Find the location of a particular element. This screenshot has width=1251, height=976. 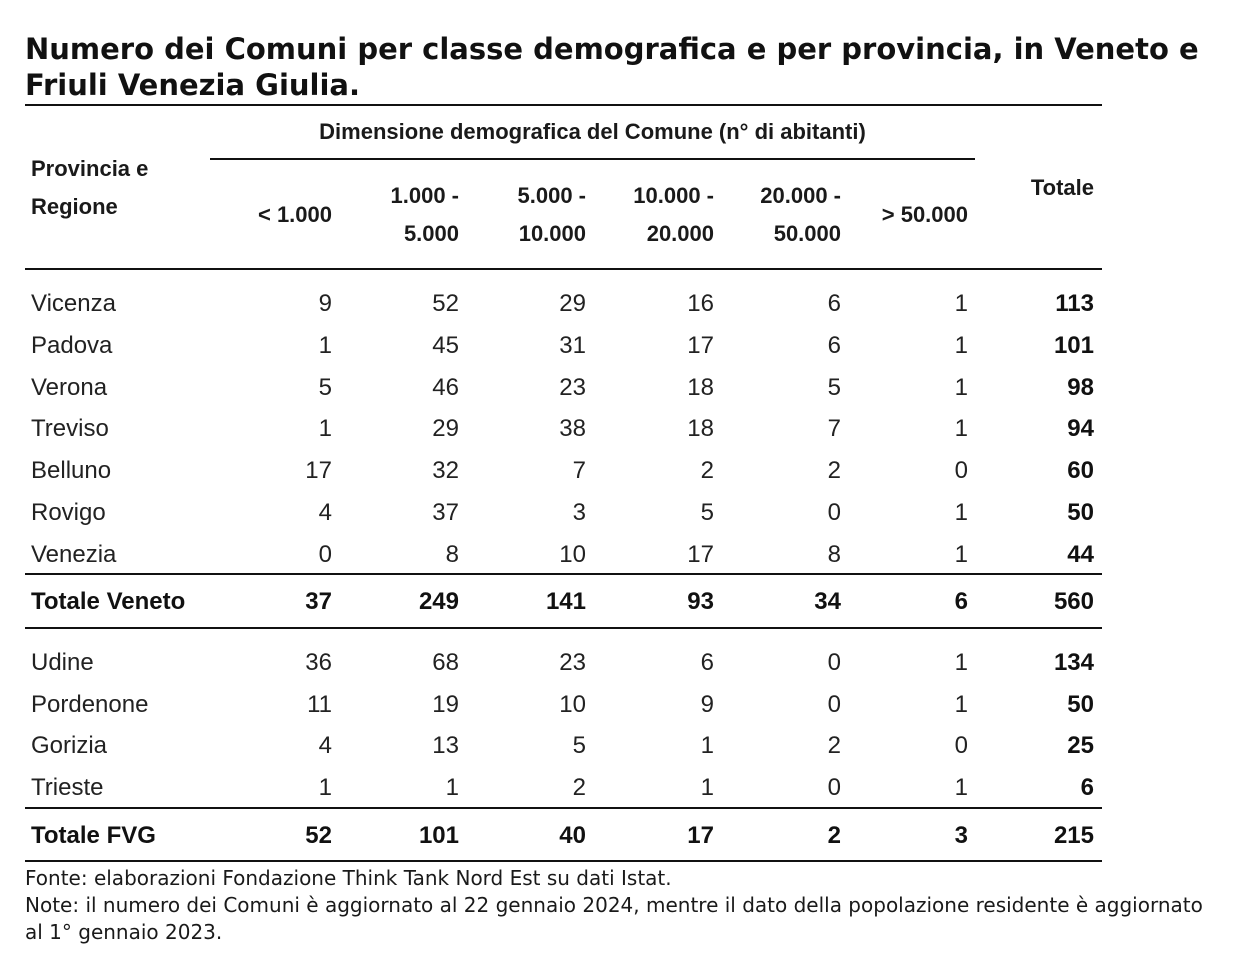

table-cell: 31 is located at coordinates (572, 345).